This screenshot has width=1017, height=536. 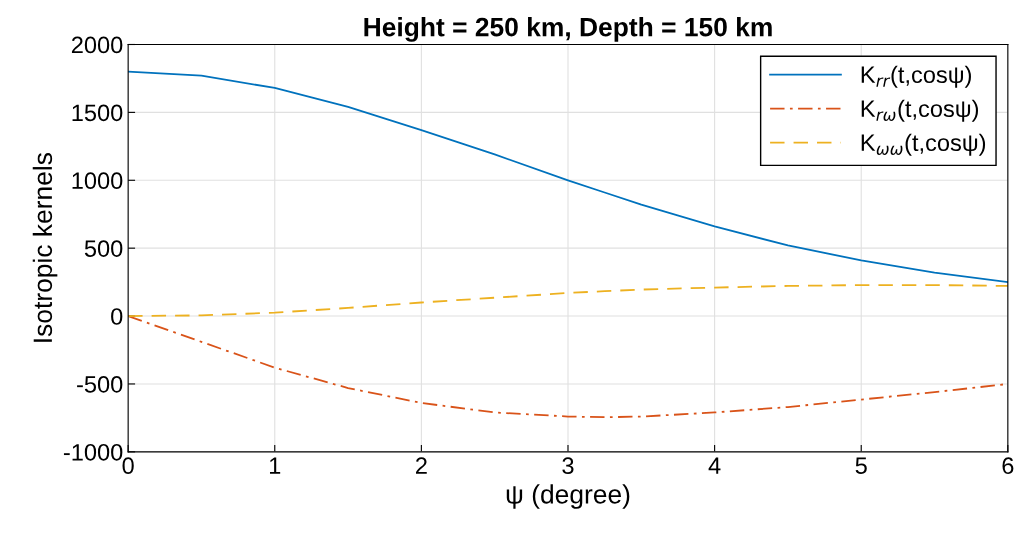 What do you see at coordinates (117, 316) in the screenshot?
I see `y-tick-label: 0` at bounding box center [117, 316].